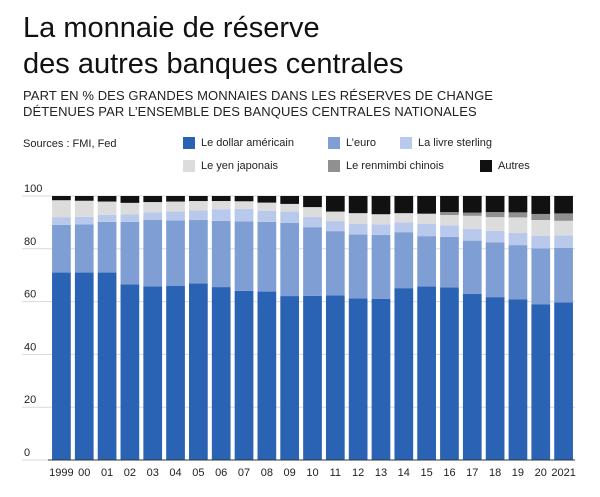 The image size is (600, 497). Describe the element at coordinates (244, 473) in the screenshot. I see `x-tick-label: 07` at that location.